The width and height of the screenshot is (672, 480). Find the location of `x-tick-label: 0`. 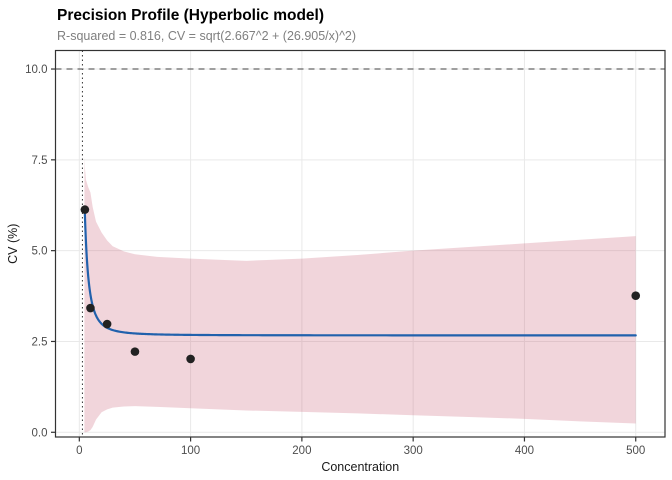

x-tick-label: 0 is located at coordinates (79, 451).